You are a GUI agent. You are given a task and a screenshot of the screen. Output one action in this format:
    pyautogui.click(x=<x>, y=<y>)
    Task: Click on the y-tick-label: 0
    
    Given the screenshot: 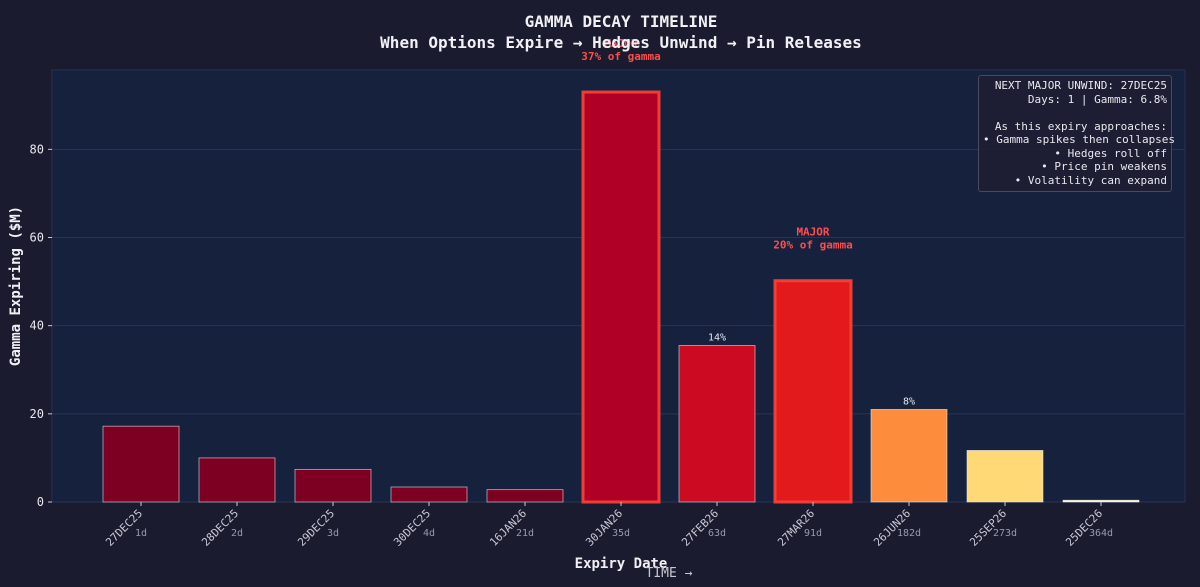 What is the action you would take?
    pyautogui.click(x=40, y=502)
    